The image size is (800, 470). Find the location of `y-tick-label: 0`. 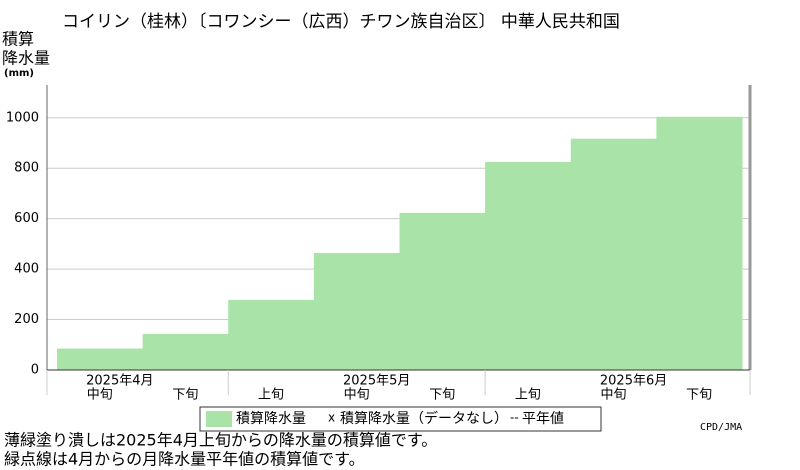

y-tick-label: 0 is located at coordinates (35, 370).